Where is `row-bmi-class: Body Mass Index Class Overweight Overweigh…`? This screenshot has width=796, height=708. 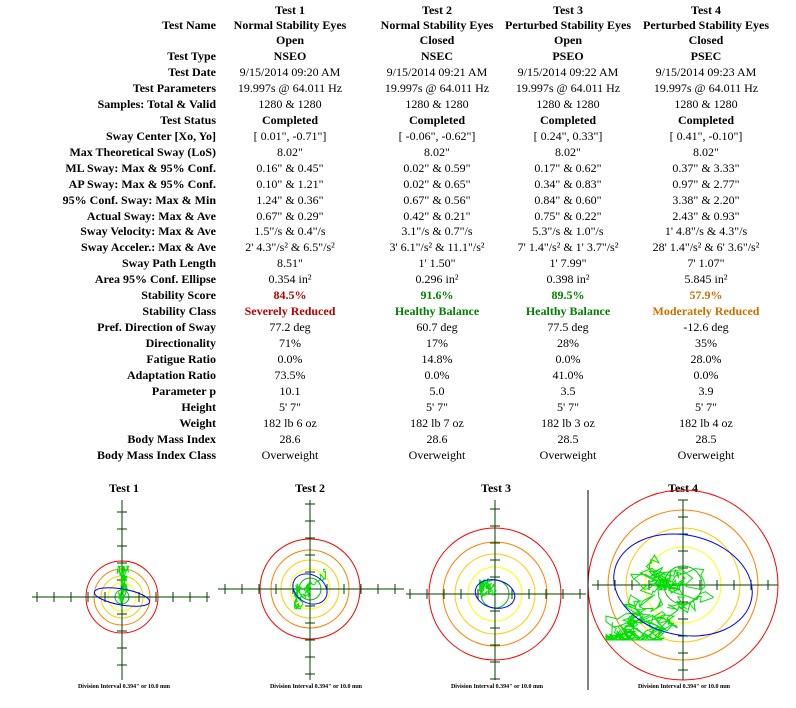
row-bmi-class: Body Mass Index Class Overweight Overweigh… is located at coordinates (398, 455).